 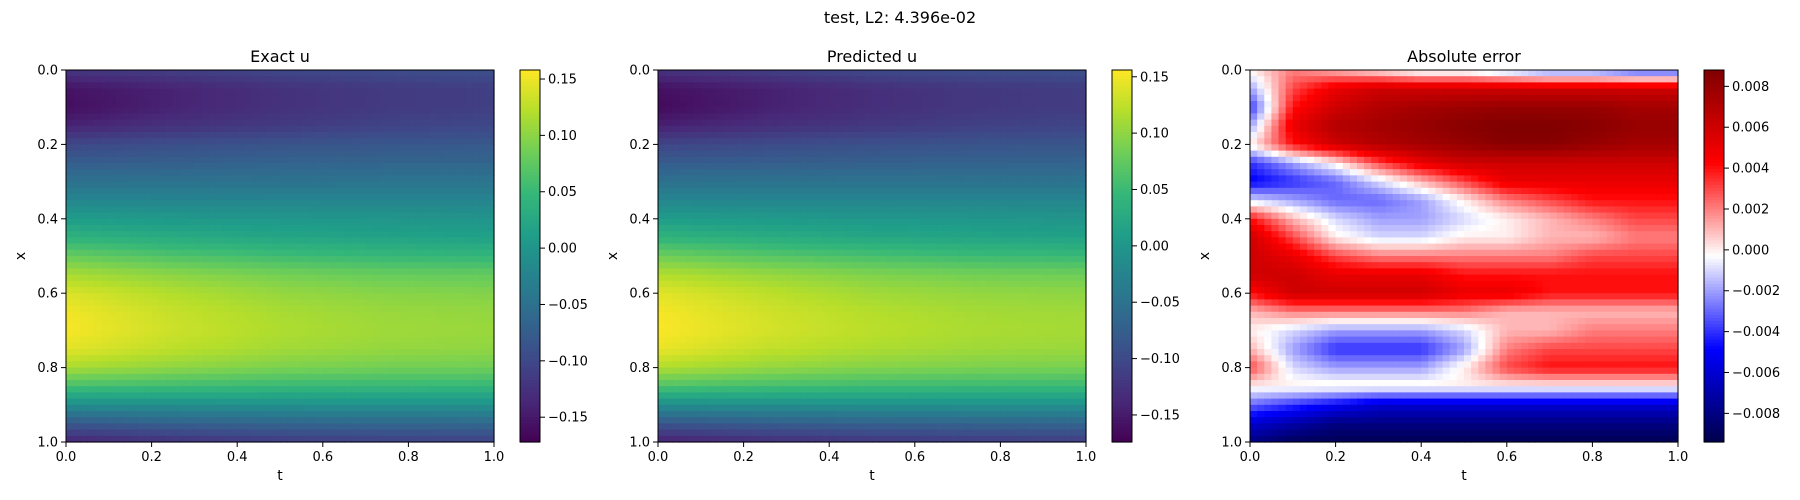 What do you see at coordinates (280, 476) in the screenshot?
I see `x-axis-label: t` at bounding box center [280, 476].